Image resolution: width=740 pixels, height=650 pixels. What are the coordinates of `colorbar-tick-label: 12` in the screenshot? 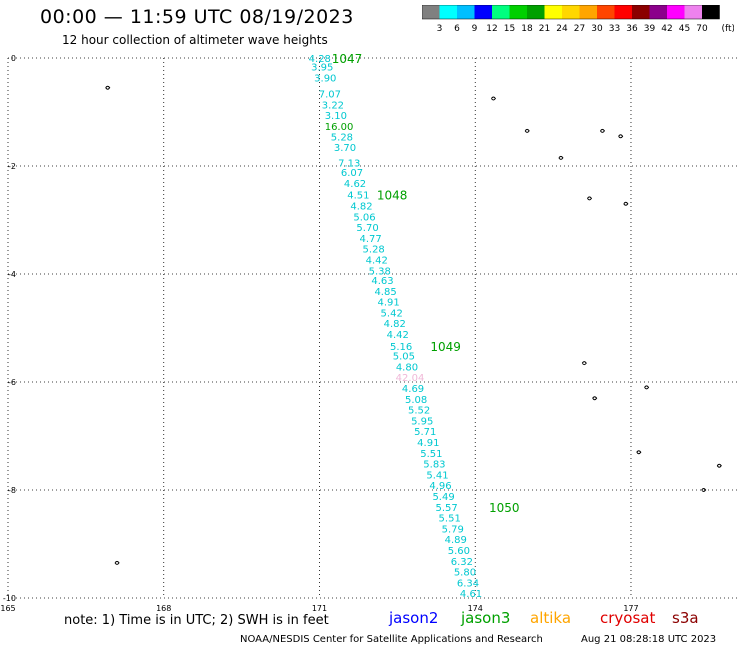 It's located at (491, 29).